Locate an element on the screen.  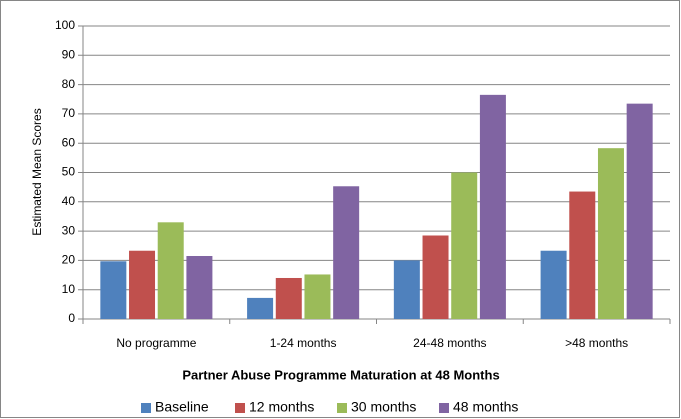
y-tick-label: 90 is located at coordinates (69, 54).